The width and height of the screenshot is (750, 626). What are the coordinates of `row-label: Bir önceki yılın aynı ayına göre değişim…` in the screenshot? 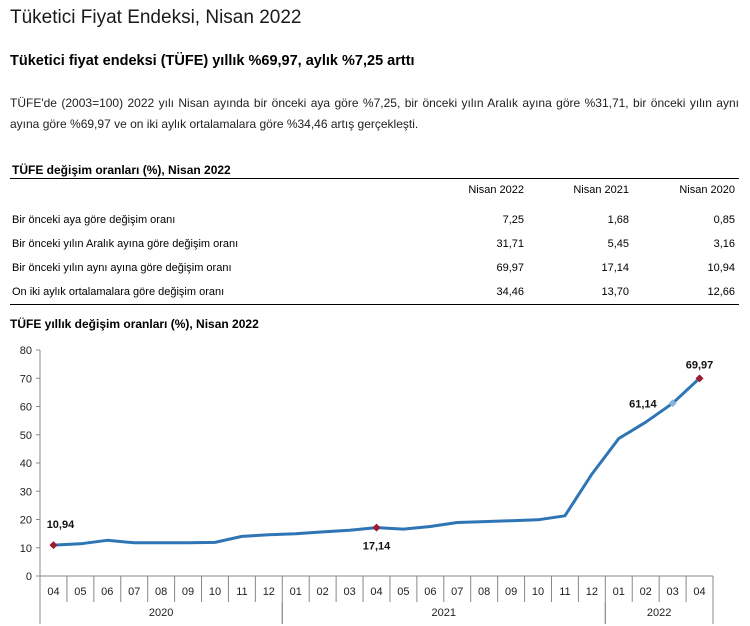 It's located at (122, 268).